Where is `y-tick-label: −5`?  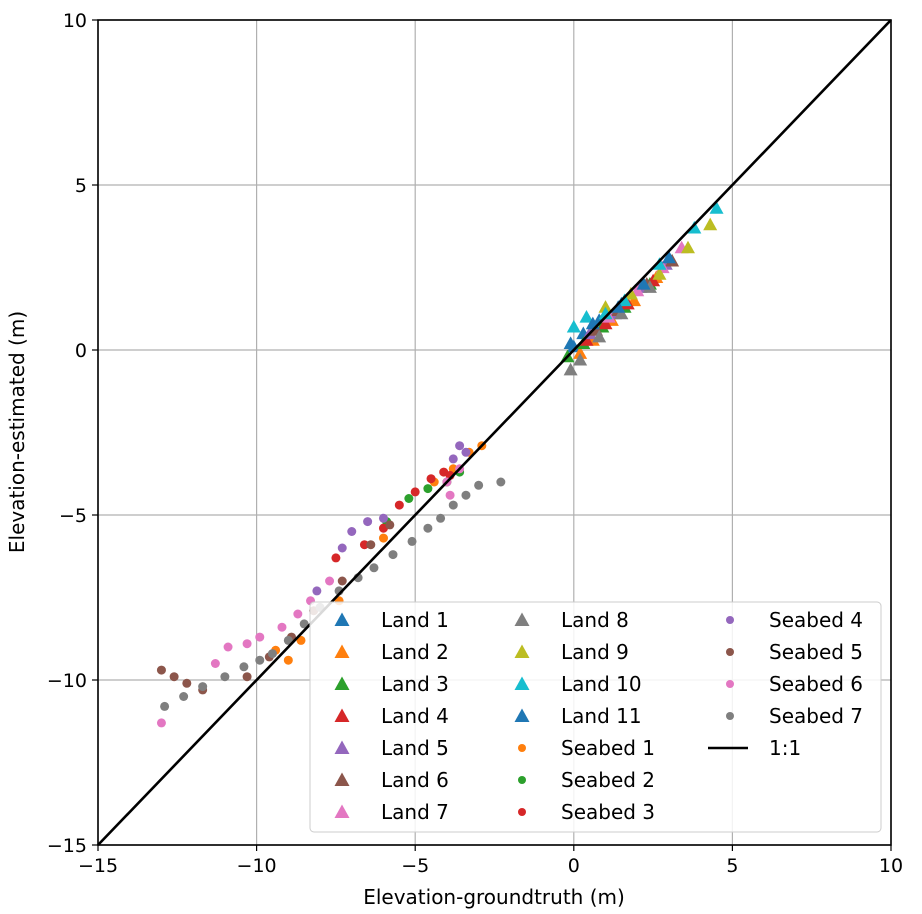 y-tick-label: −5 is located at coordinates (73, 516).